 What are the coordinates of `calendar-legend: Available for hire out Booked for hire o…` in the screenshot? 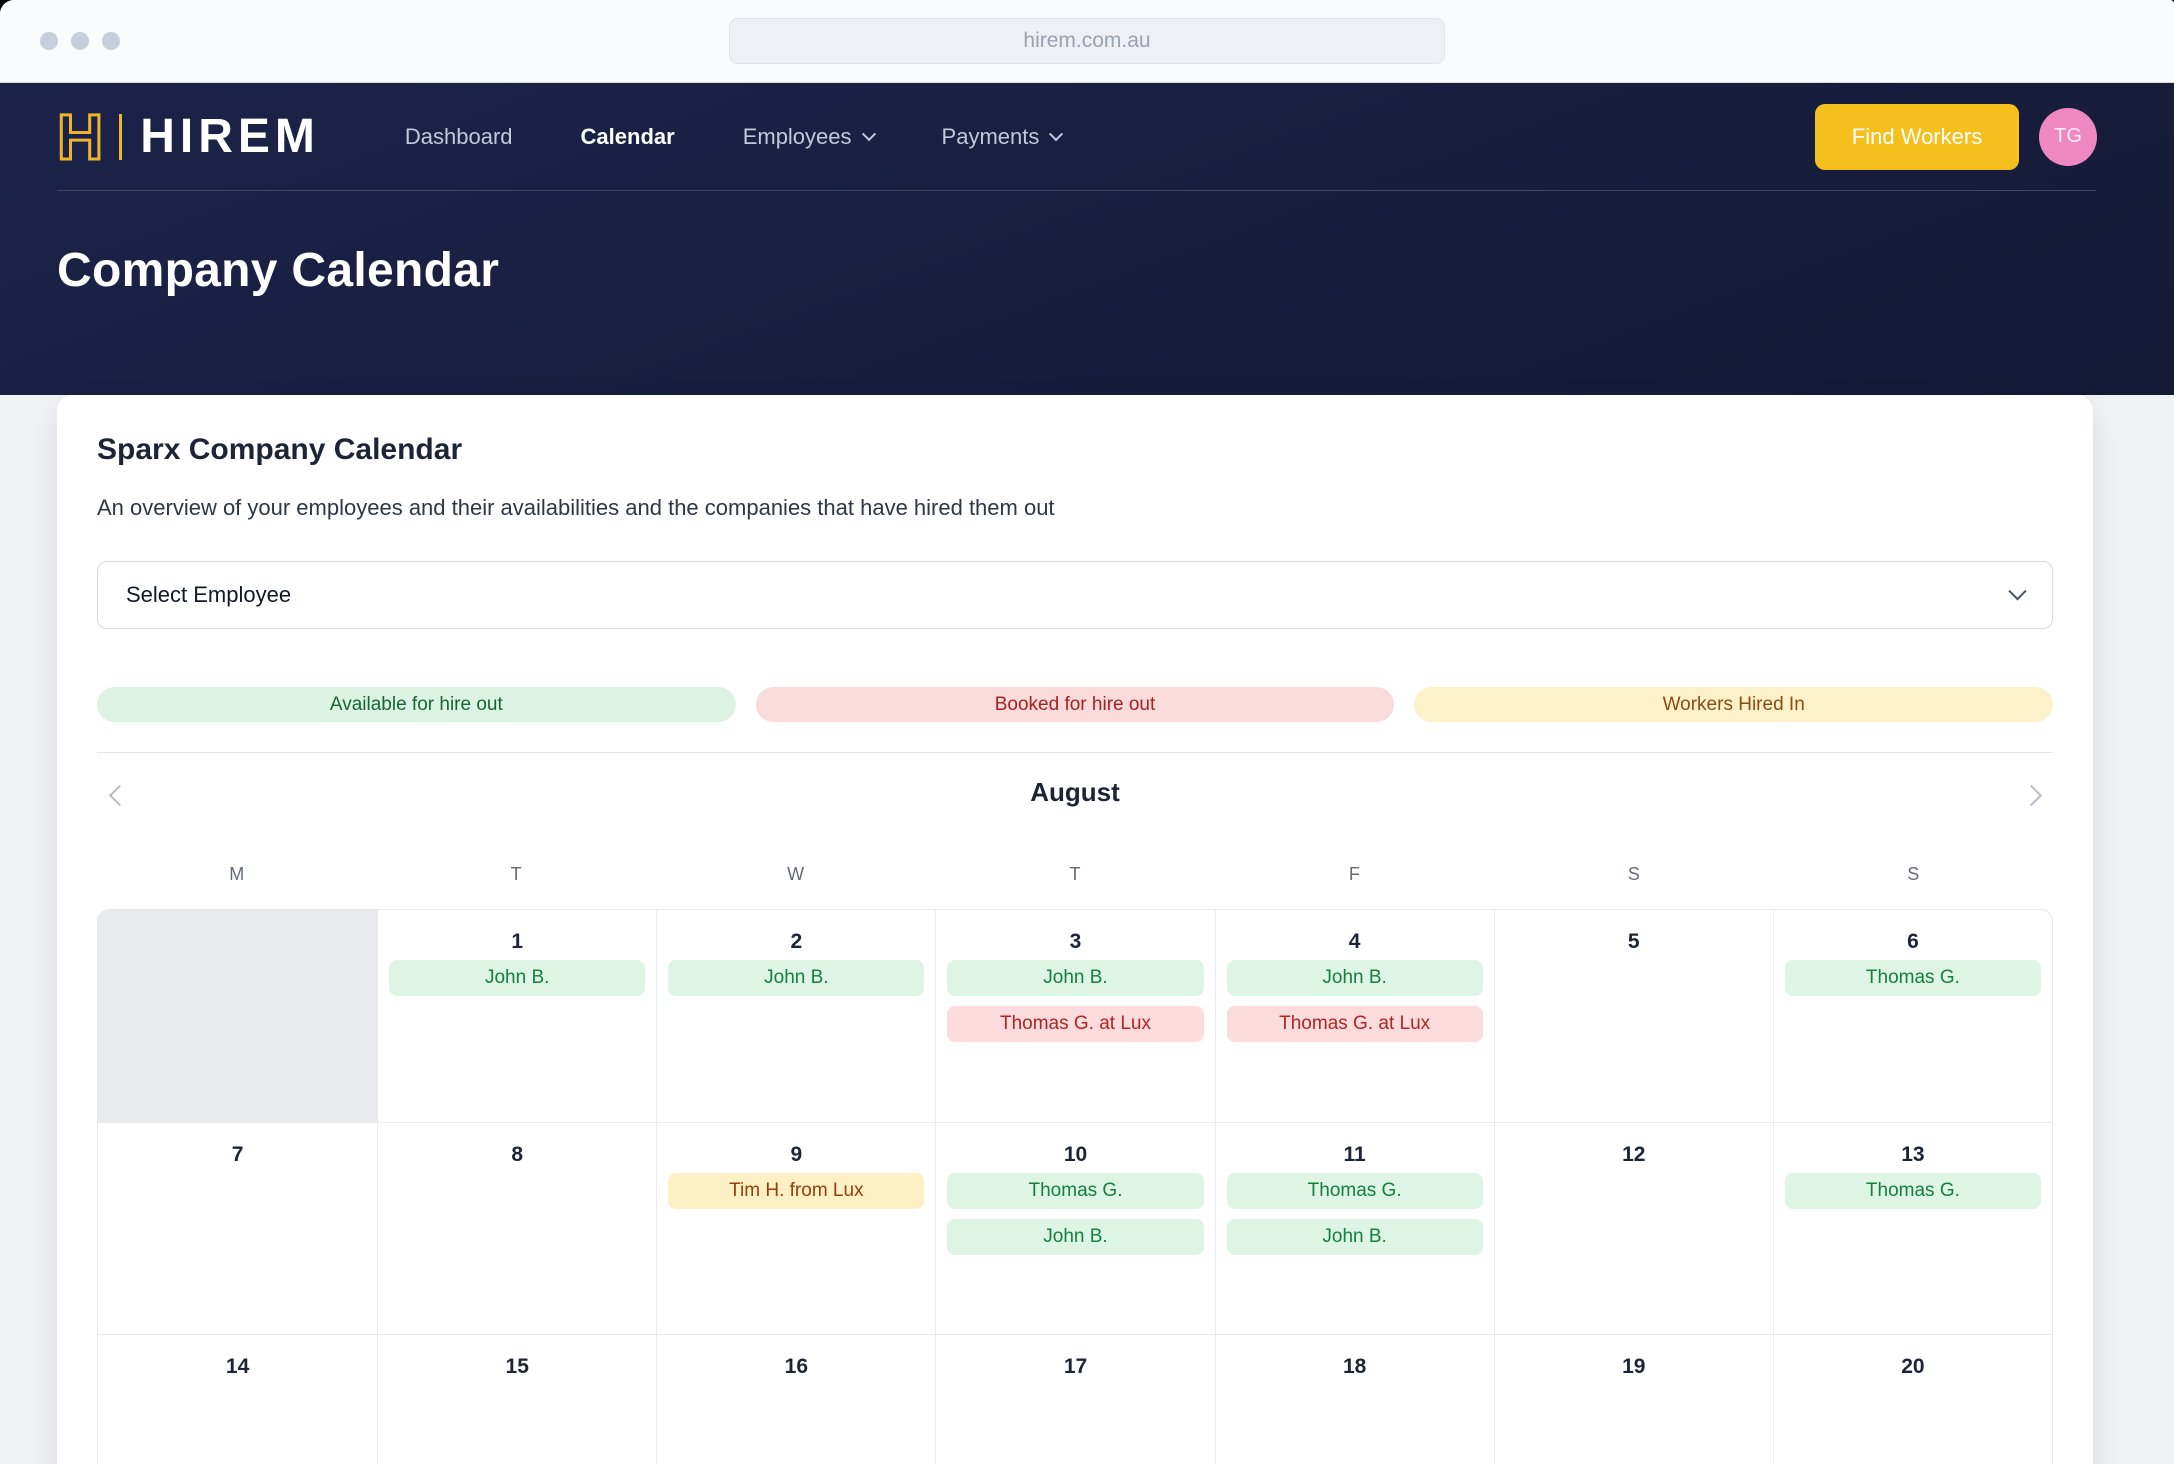 It's located at (1075, 704).